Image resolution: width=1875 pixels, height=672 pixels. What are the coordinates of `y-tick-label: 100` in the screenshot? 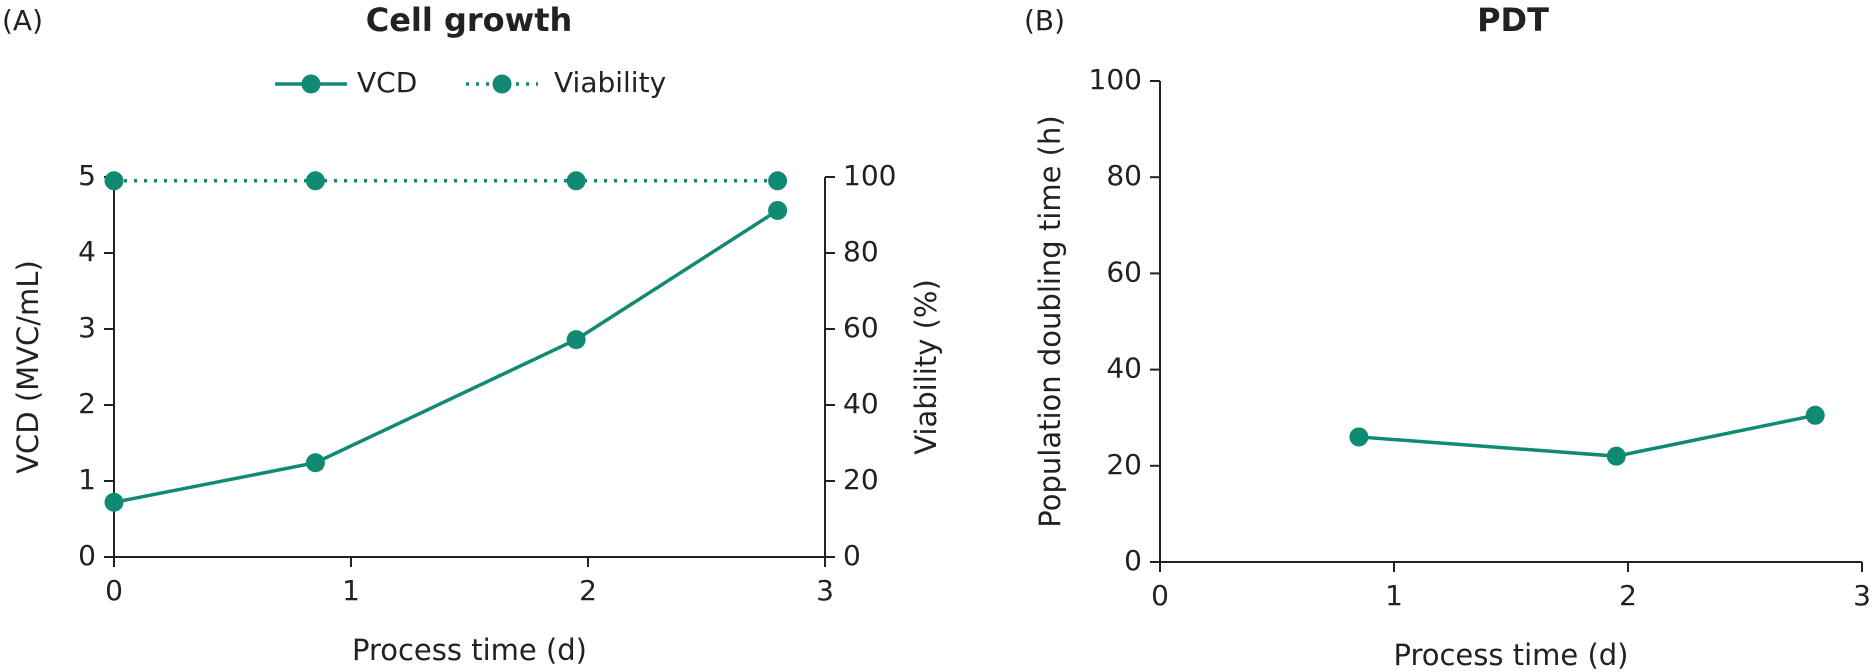 It's located at (1115, 79).